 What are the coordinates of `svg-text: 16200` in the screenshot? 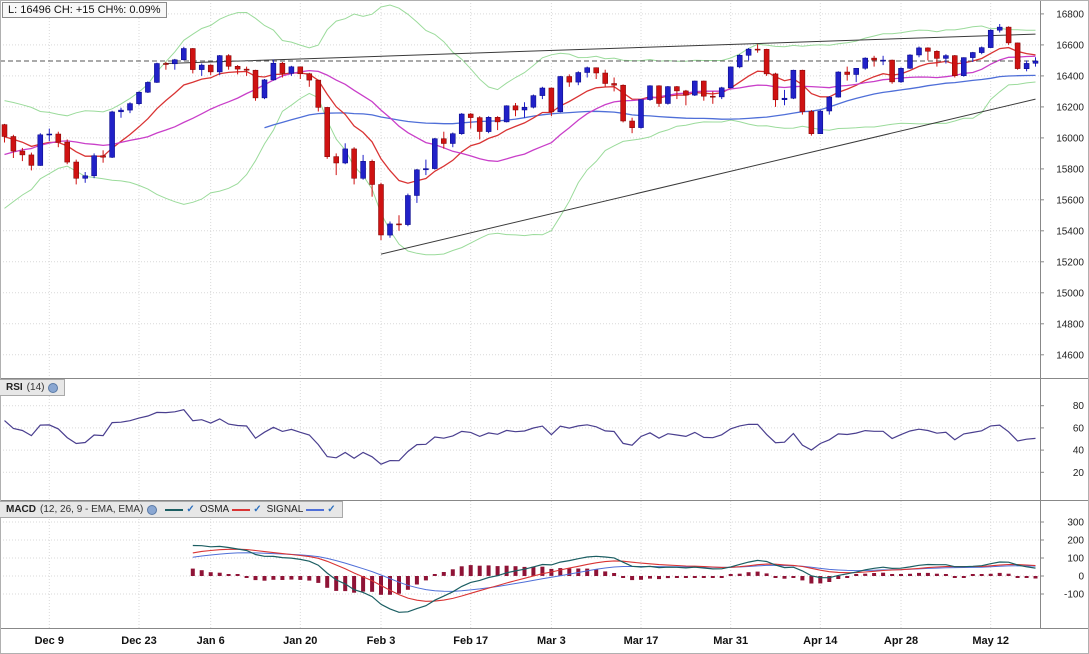 It's located at (1070, 107).